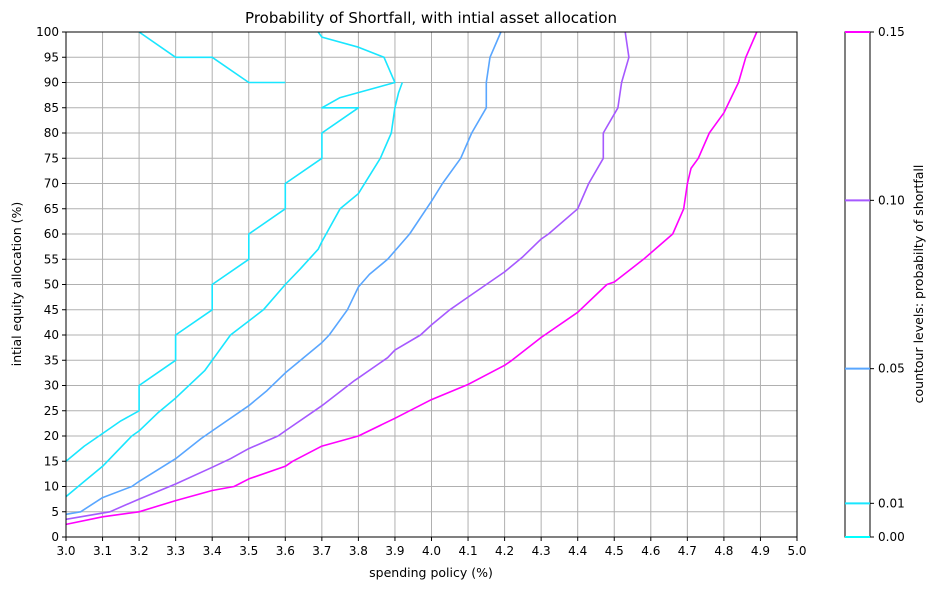 The height and width of the screenshot is (590, 938). What do you see at coordinates (541, 551) in the screenshot?
I see `x-tick-label: 4.3` at bounding box center [541, 551].